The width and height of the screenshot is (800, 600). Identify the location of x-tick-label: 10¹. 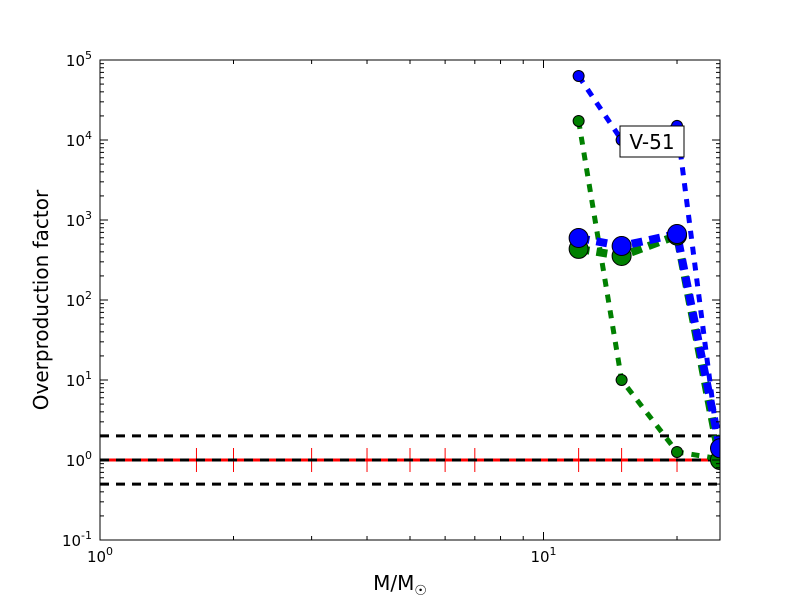
(543, 555).